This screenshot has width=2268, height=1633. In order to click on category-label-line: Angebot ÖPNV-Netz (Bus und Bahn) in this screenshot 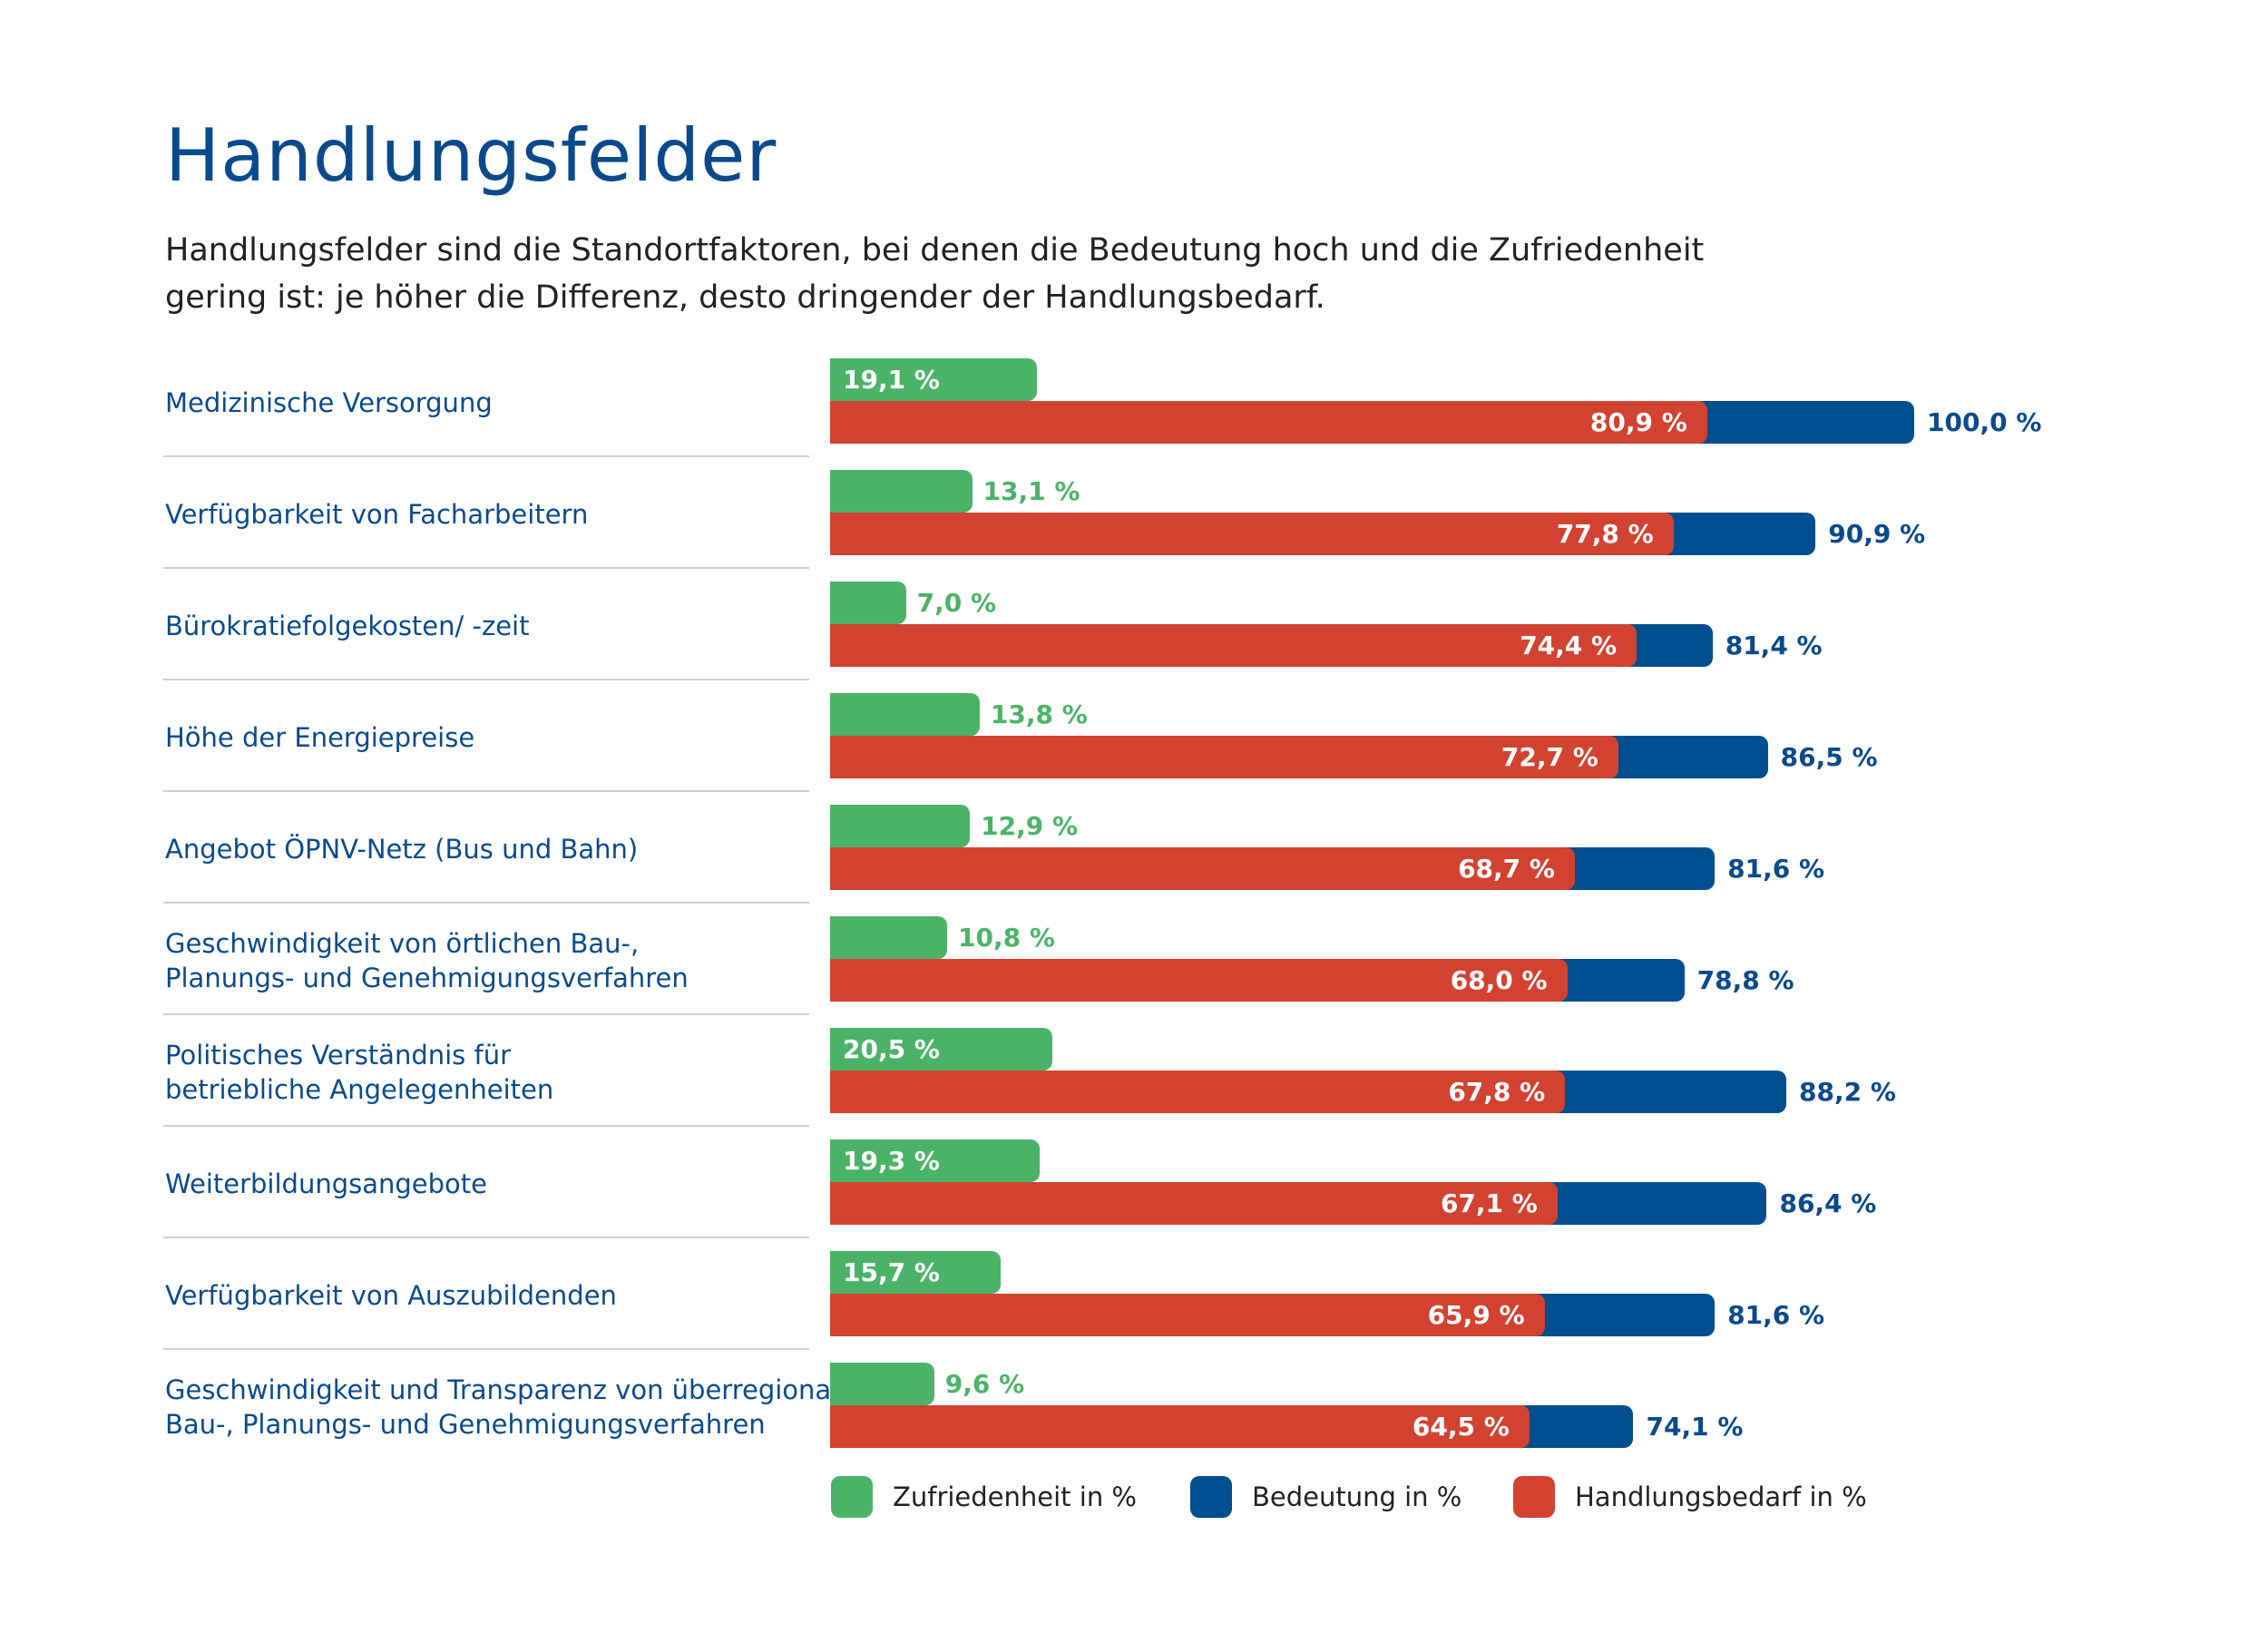, I will do `click(402, 849)`.